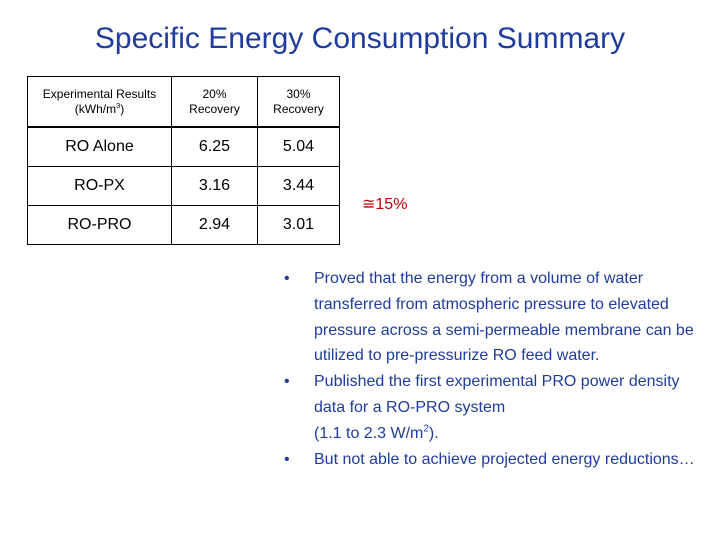 The height and width of the screenshot is (540, 720). Describe the element at coordinates (214, 102) in the screenshot. I see `header-20-recovery: 20% Recovery` at that location.